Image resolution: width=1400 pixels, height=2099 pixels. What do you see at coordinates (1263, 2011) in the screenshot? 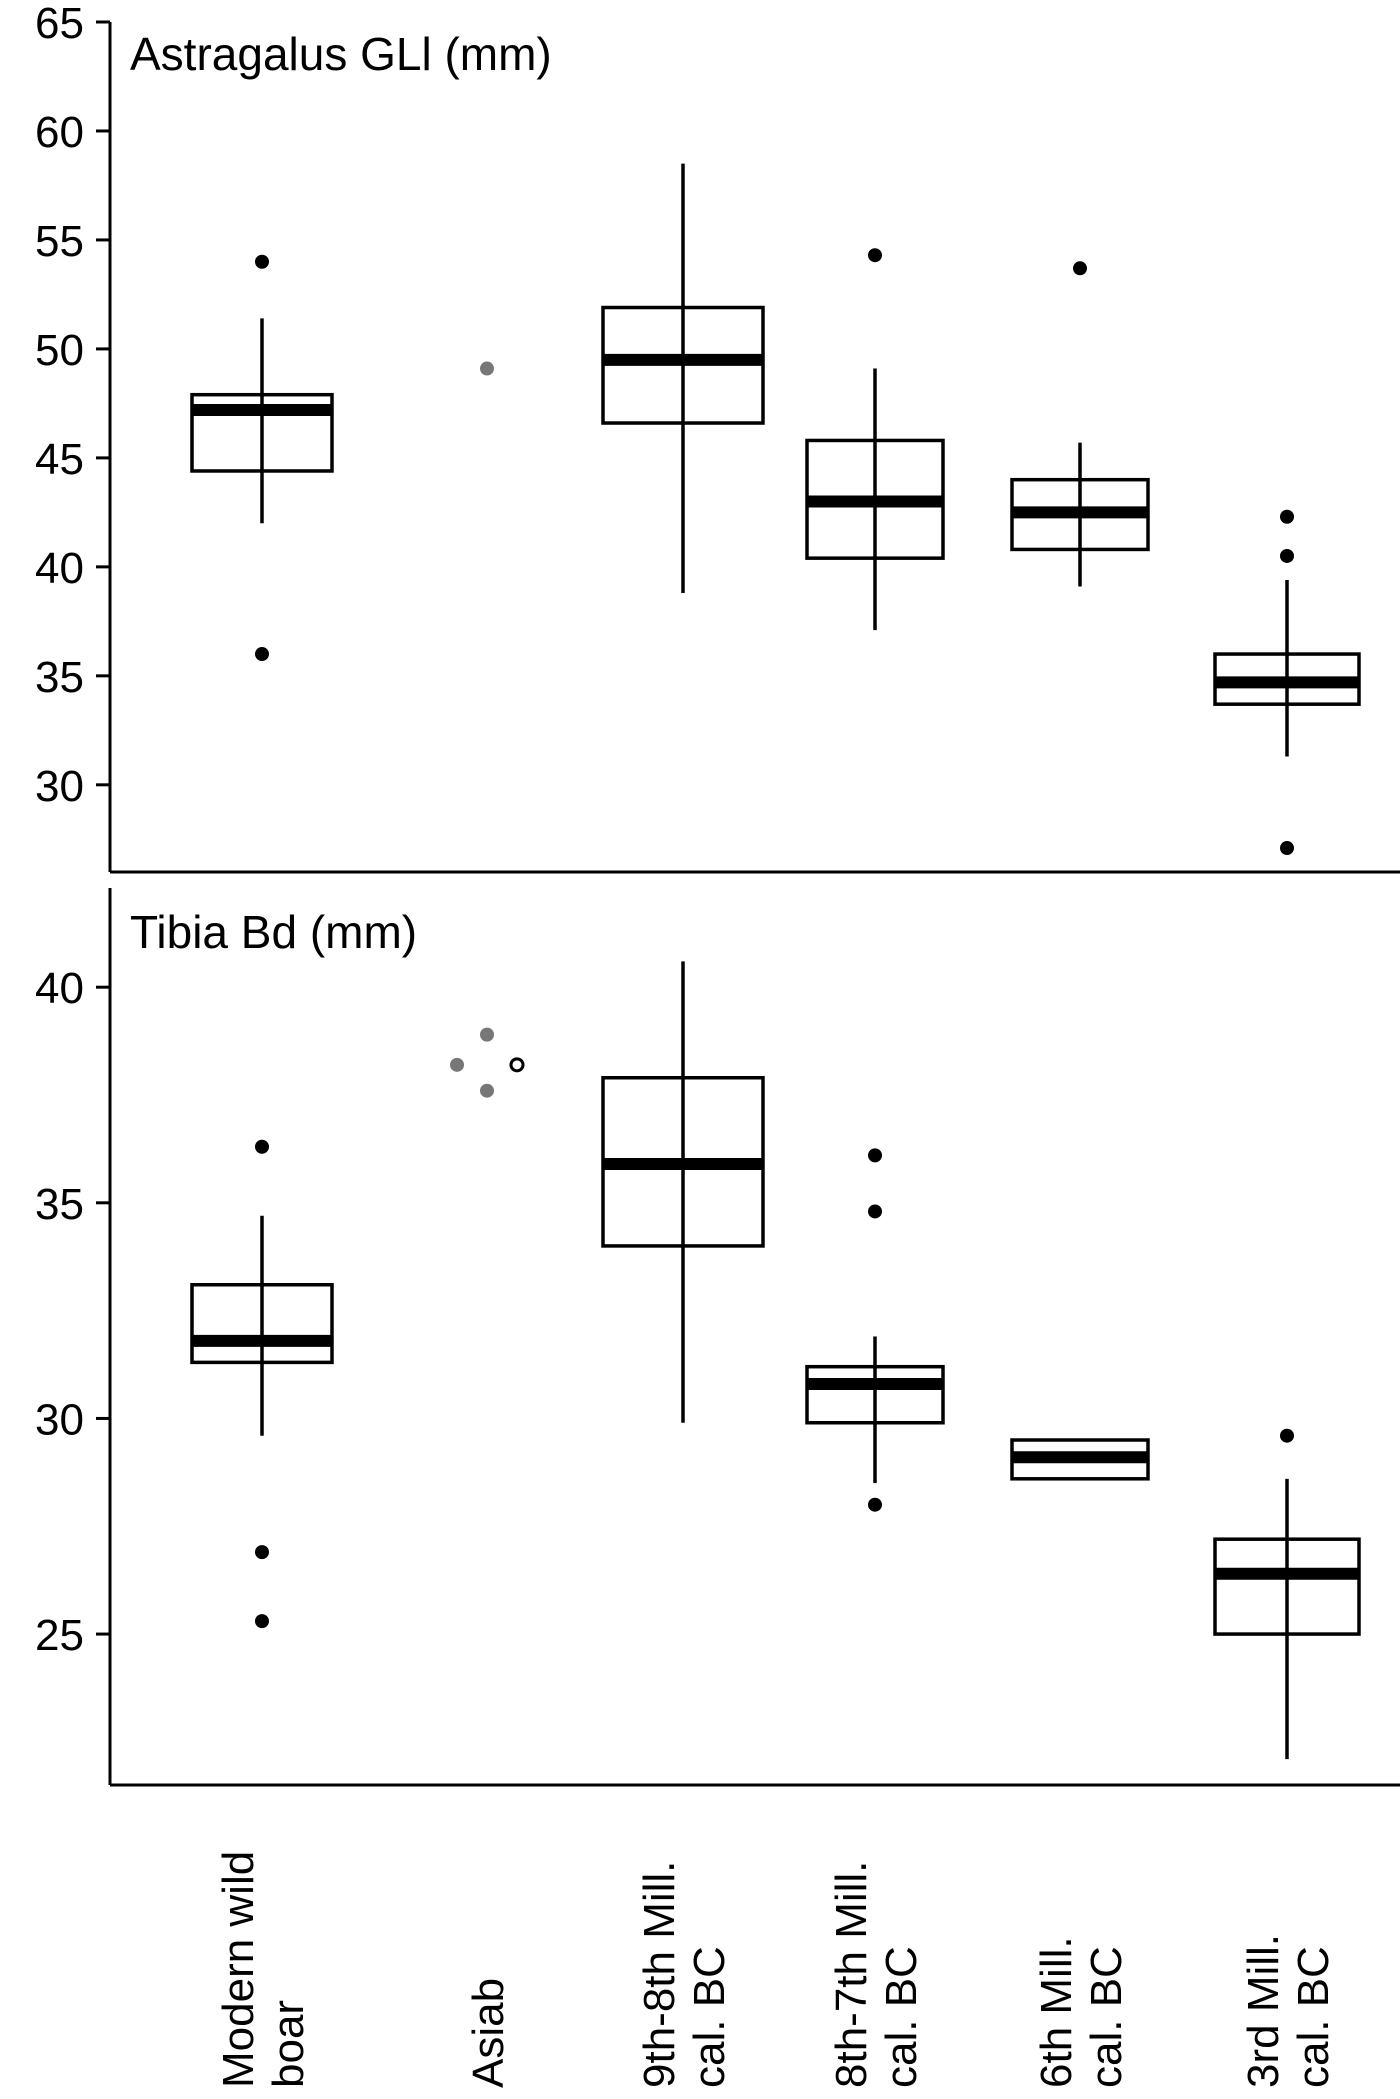
I see `category-label: 3rd Mill.` at bounding box center [1263, 2011].